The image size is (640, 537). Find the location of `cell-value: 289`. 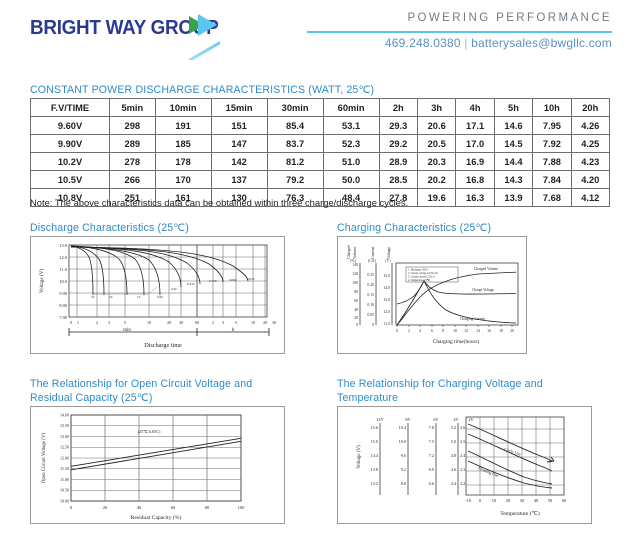

cell-value: 289 is located at coordinates (132, 143).